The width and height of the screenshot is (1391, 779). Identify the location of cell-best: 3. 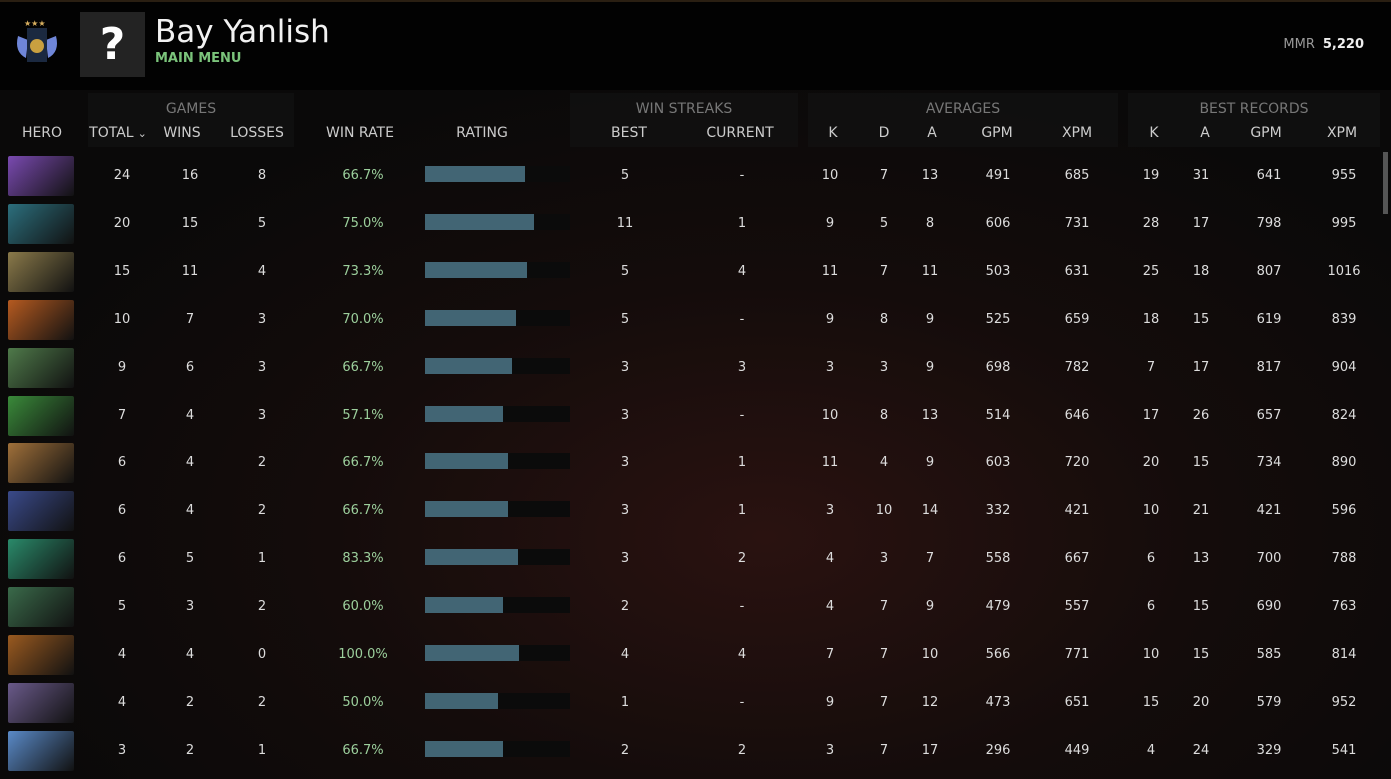
(625, 415).